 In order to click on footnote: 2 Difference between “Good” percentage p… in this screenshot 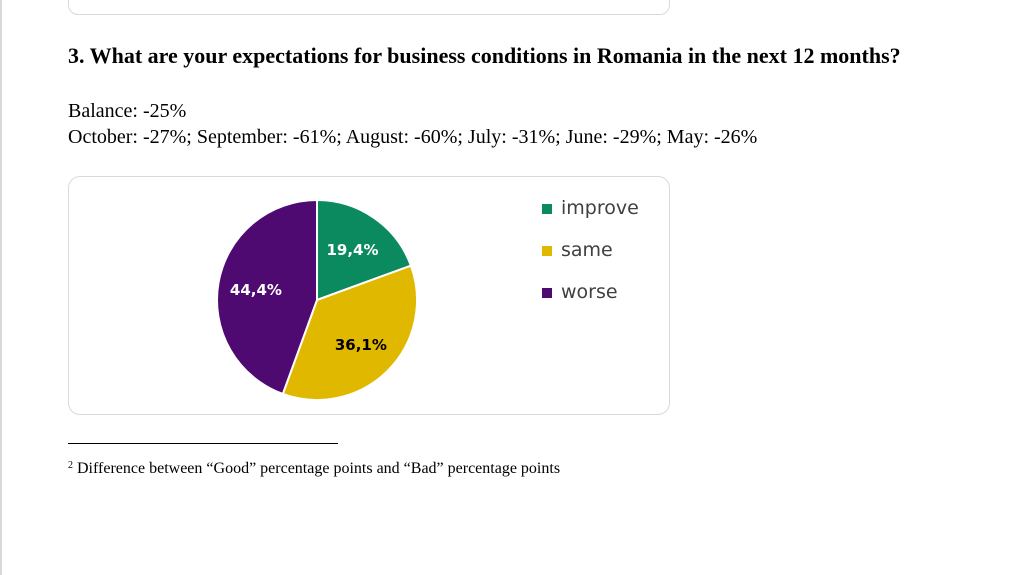, I will do `click(314, 467)`.